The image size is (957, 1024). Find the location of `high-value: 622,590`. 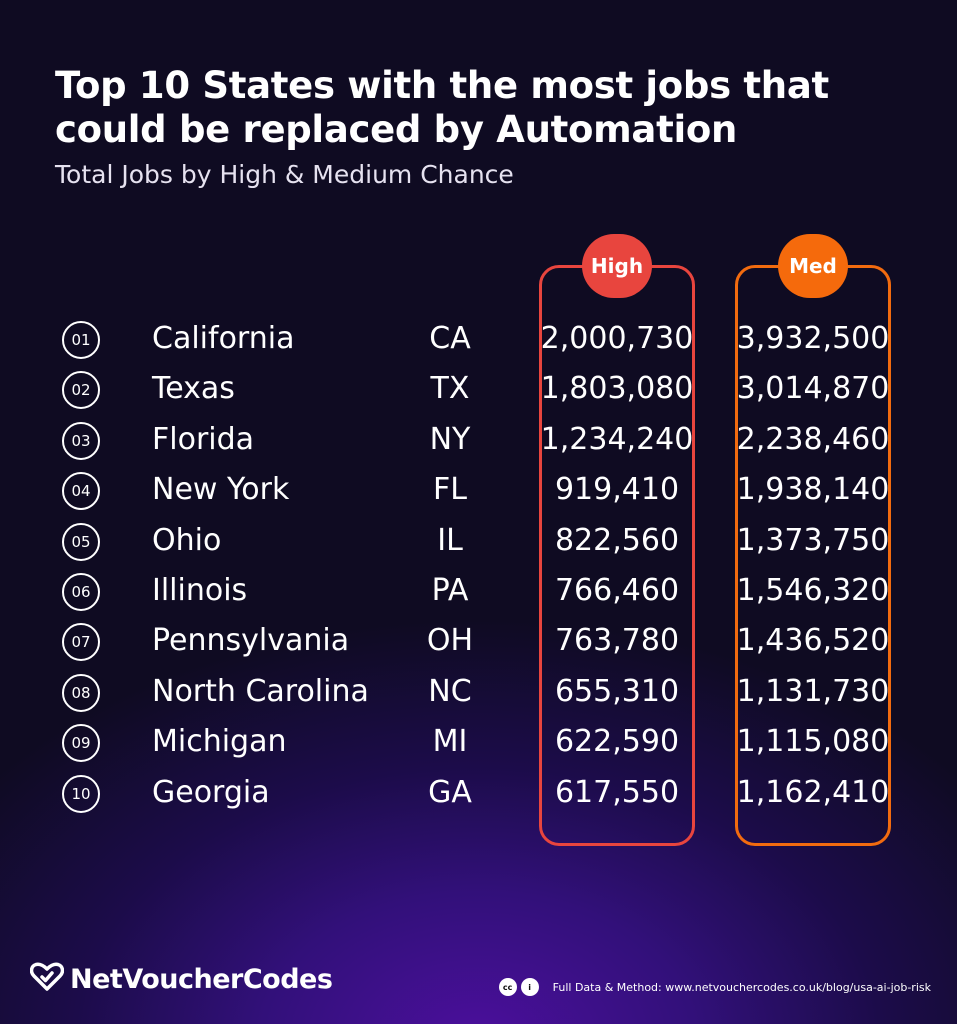

high-value: 622,590 is located at coordinates (617, 742).